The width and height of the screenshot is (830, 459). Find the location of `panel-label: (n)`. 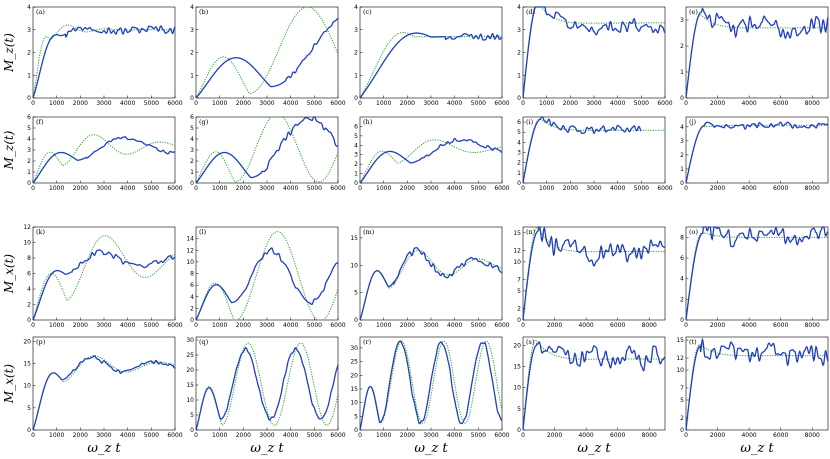

panel-label: (n) is located at coordinates (531, 232).